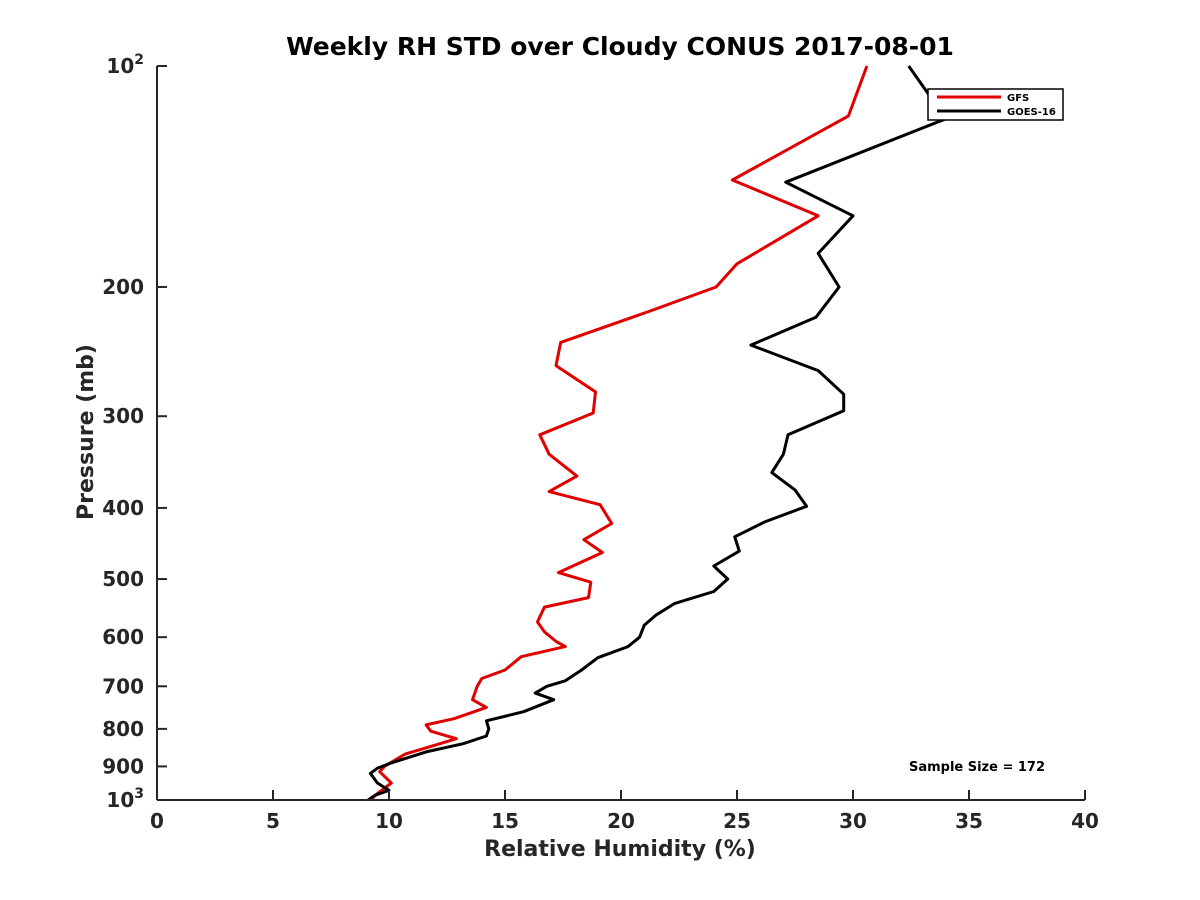 The width and height of the screenshot is (1200, 900). I want to click on legend-label-goes16: GOES-16, so click(1031, 112).